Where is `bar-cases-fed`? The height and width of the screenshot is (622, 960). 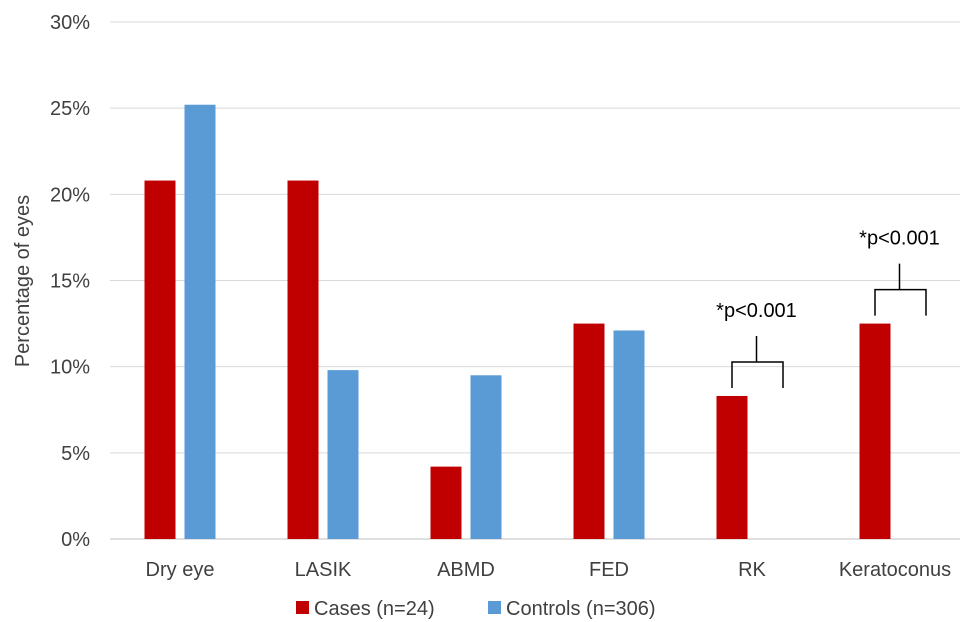
bar-cases-fed is located at coordinates (589, 431).